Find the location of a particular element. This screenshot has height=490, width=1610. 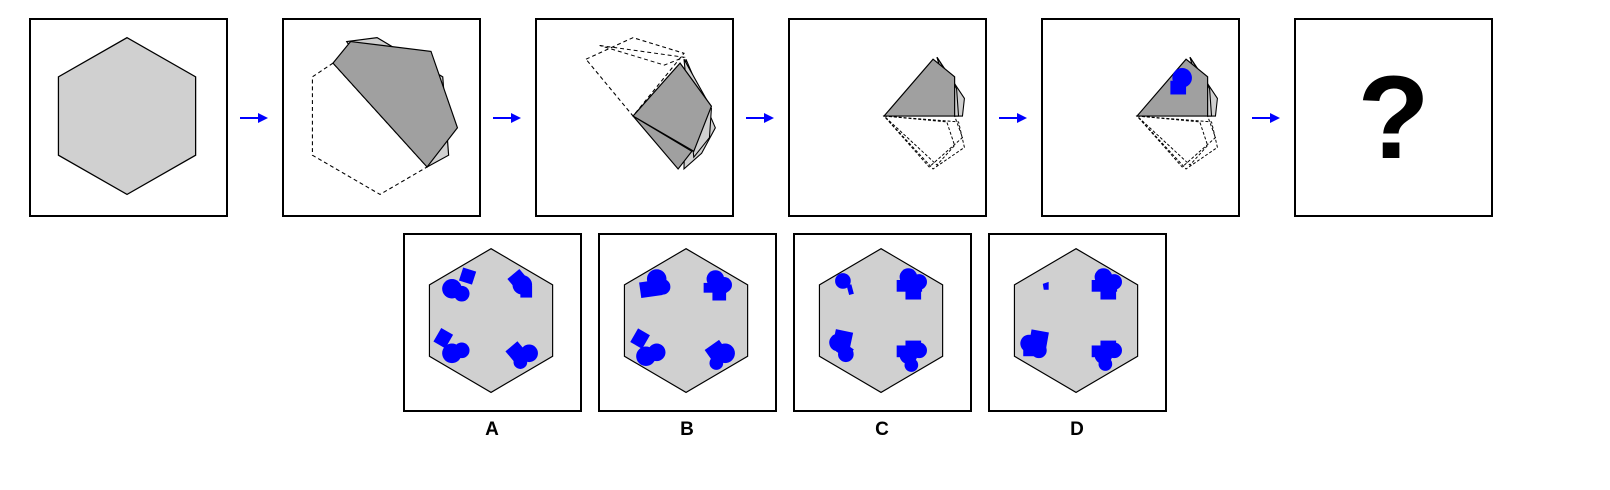

option-a-hexagon is located at coordinates (491, 321).